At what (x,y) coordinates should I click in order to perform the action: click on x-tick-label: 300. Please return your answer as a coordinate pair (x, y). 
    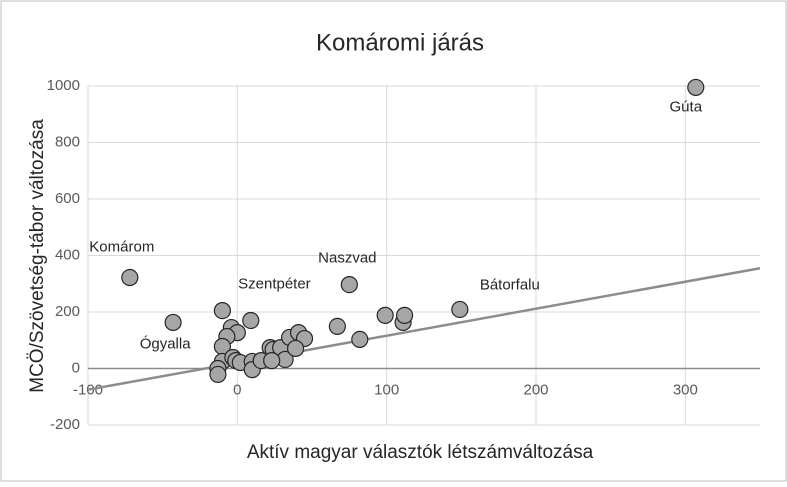
    Looking at the image, I should click on (685, 389).